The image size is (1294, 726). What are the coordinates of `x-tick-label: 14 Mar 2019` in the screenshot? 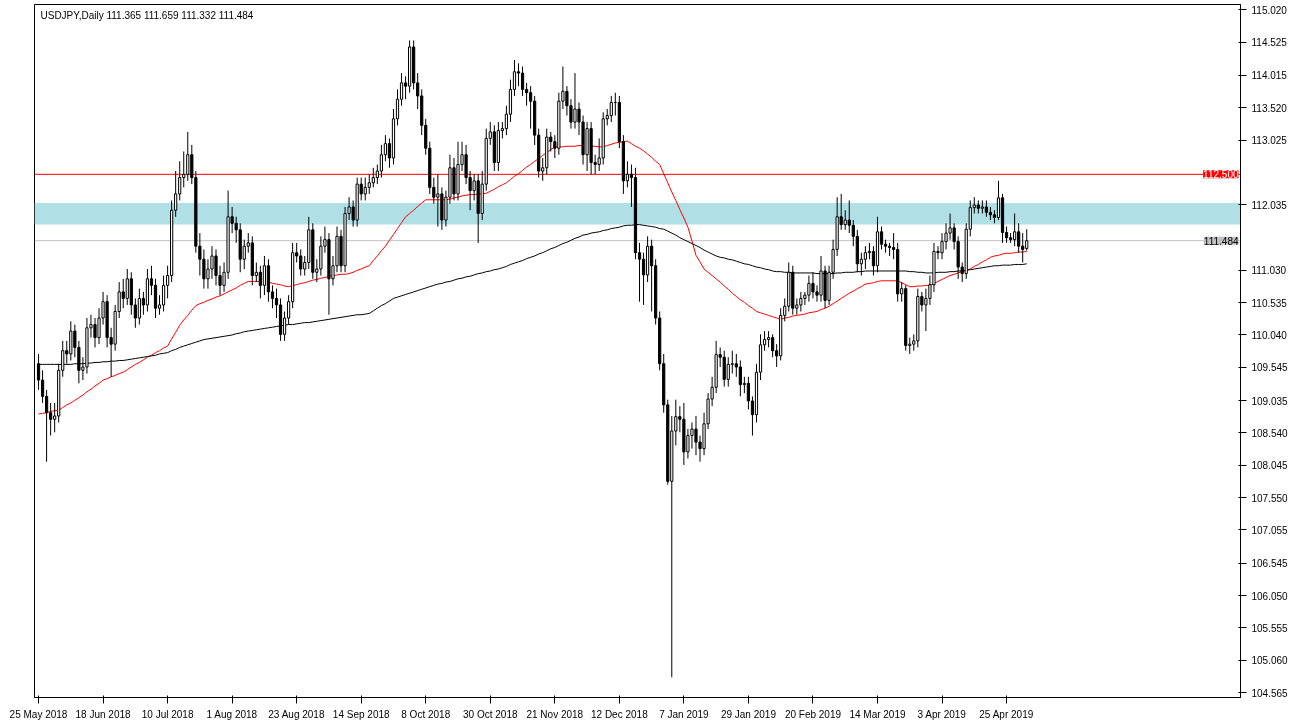 It's located at (877, 714).